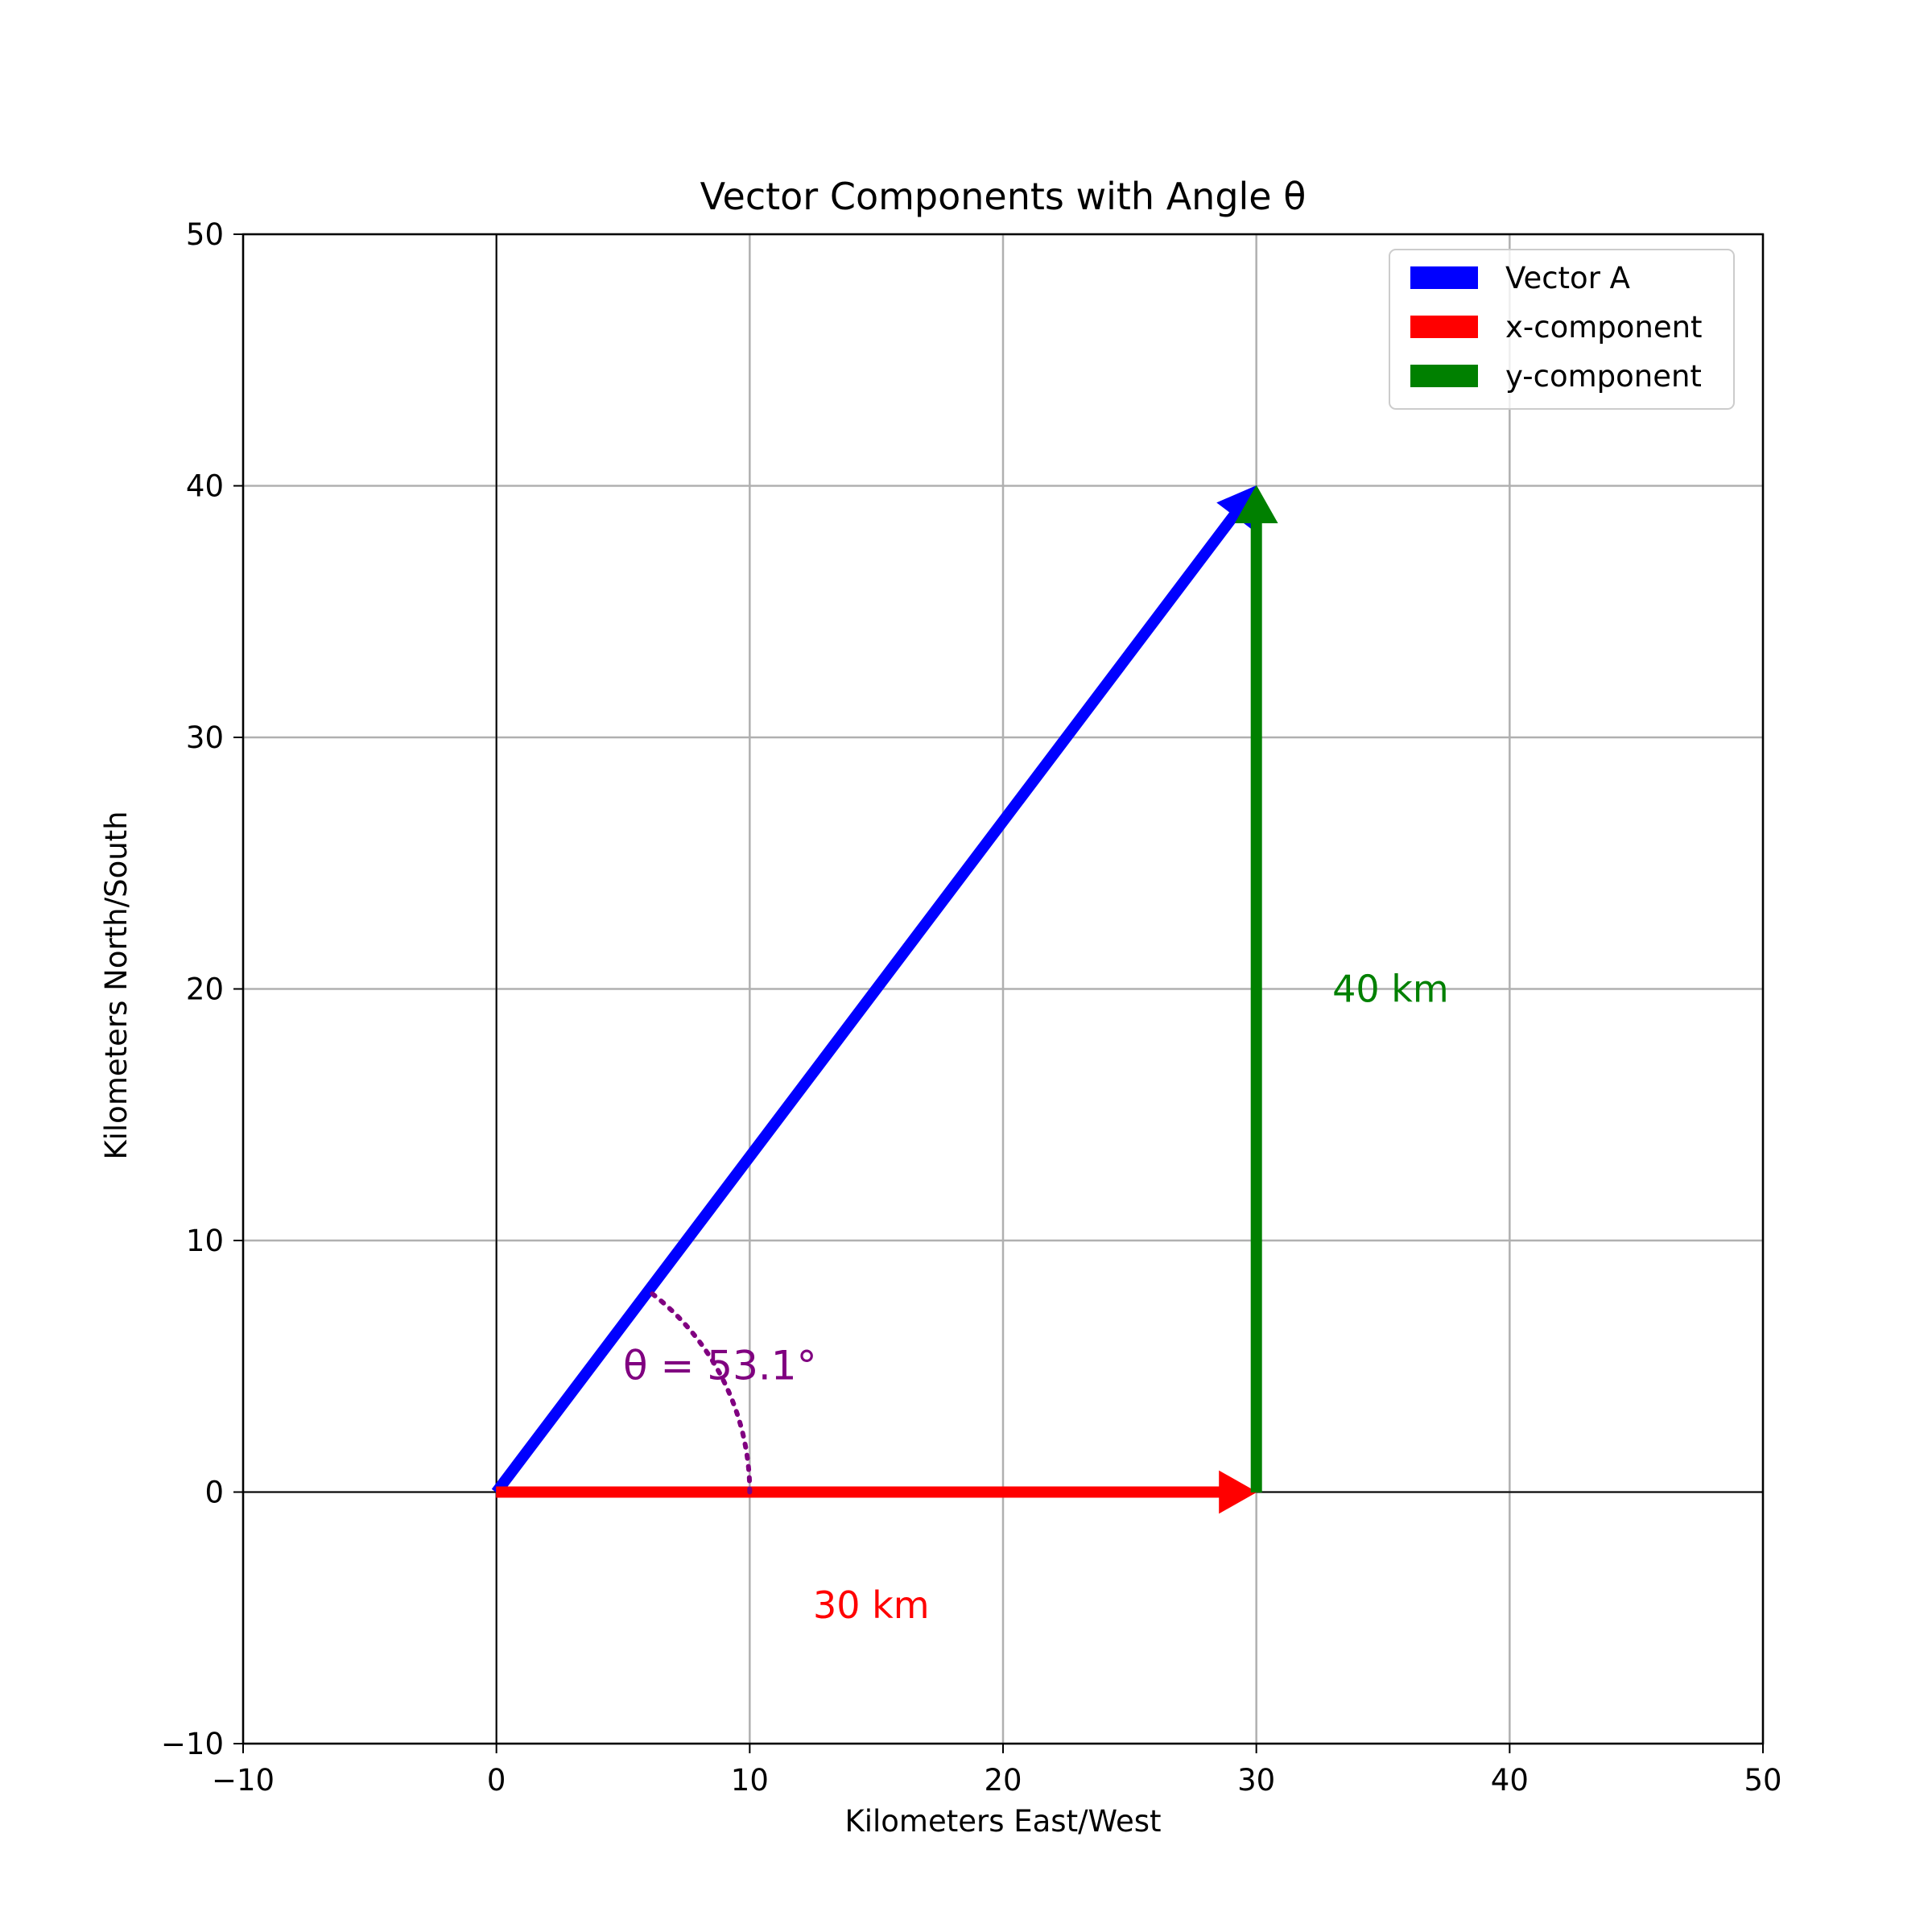 The height and width of the screenshot is (1932, 1932). Describe the element at coordinates (1256, 988) in the screenshot. I see `y-component-arrow` at that location.